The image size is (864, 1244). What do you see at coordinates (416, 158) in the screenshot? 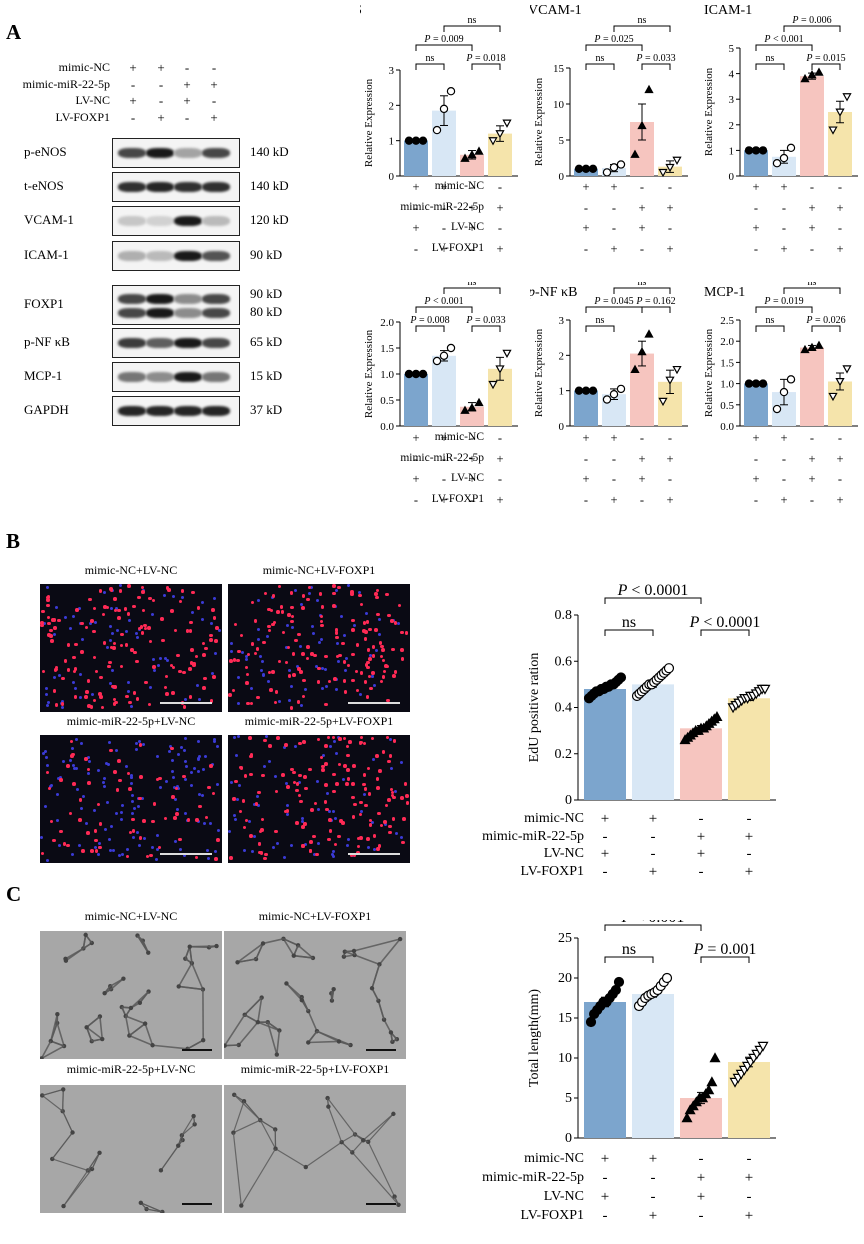
I see `bar` at bounding box center [416, 158].